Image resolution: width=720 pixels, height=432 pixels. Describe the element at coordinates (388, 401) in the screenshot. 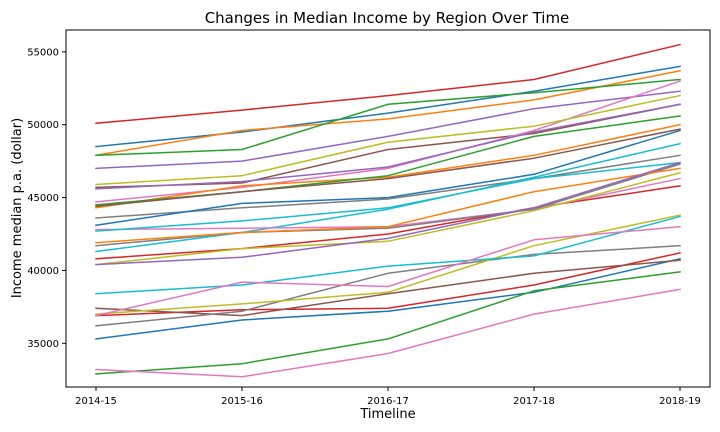

I see `x-tick-label: 2016-17` at that location.